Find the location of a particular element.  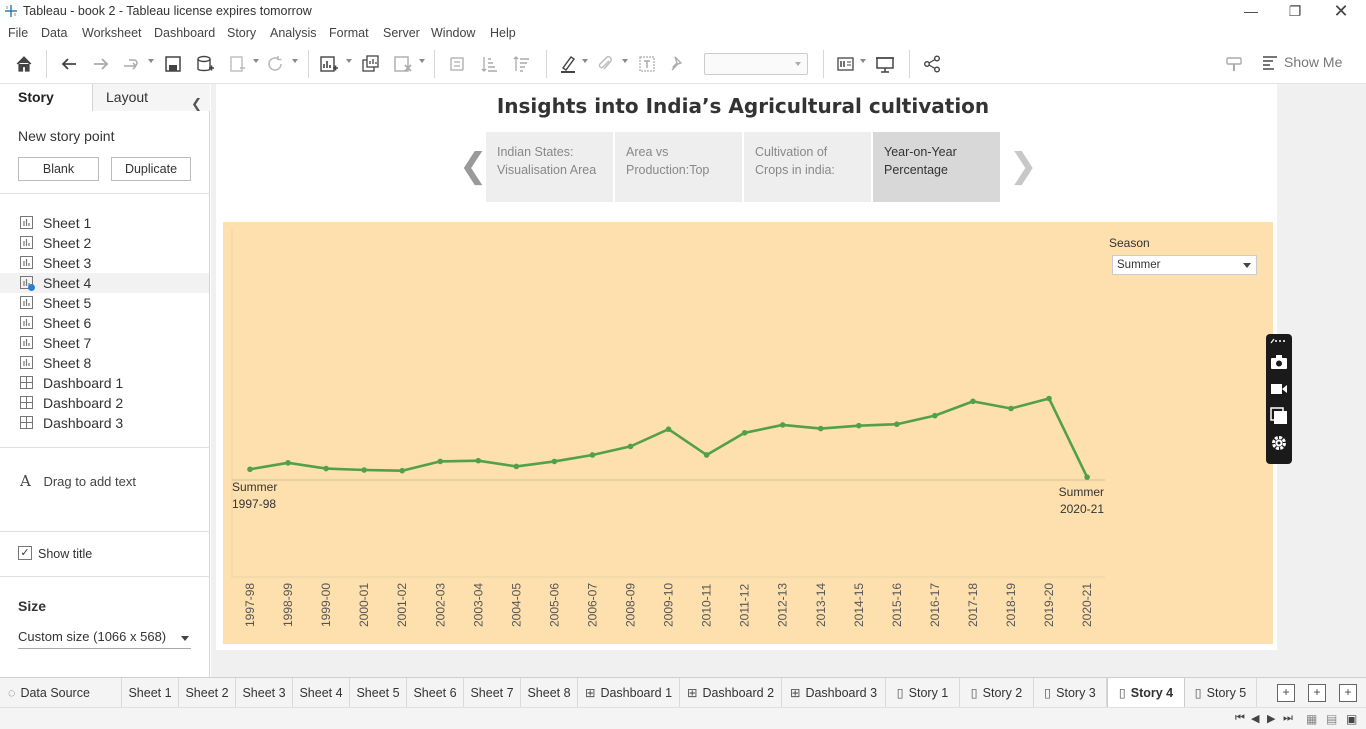

sheet-tab: ▯ Story 5 is located at coordinates (1221, 693).